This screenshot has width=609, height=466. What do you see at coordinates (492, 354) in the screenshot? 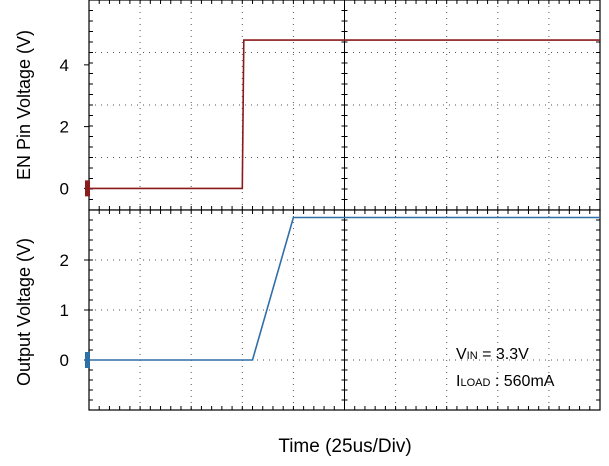
I see `vin-annotation: VIN = 3.3V` at bounding box center [492, 354].